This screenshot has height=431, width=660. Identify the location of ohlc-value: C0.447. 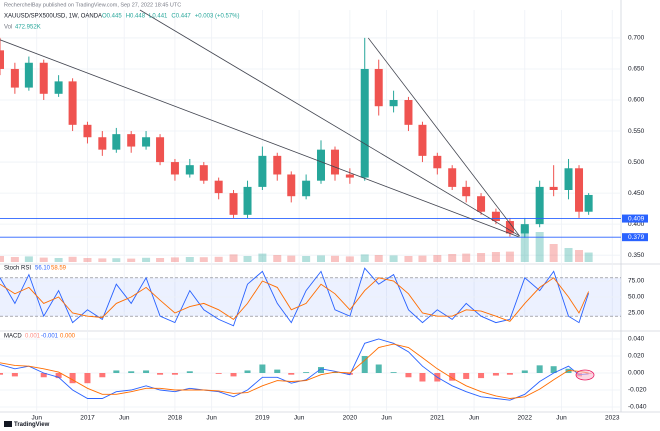
(181, 17).